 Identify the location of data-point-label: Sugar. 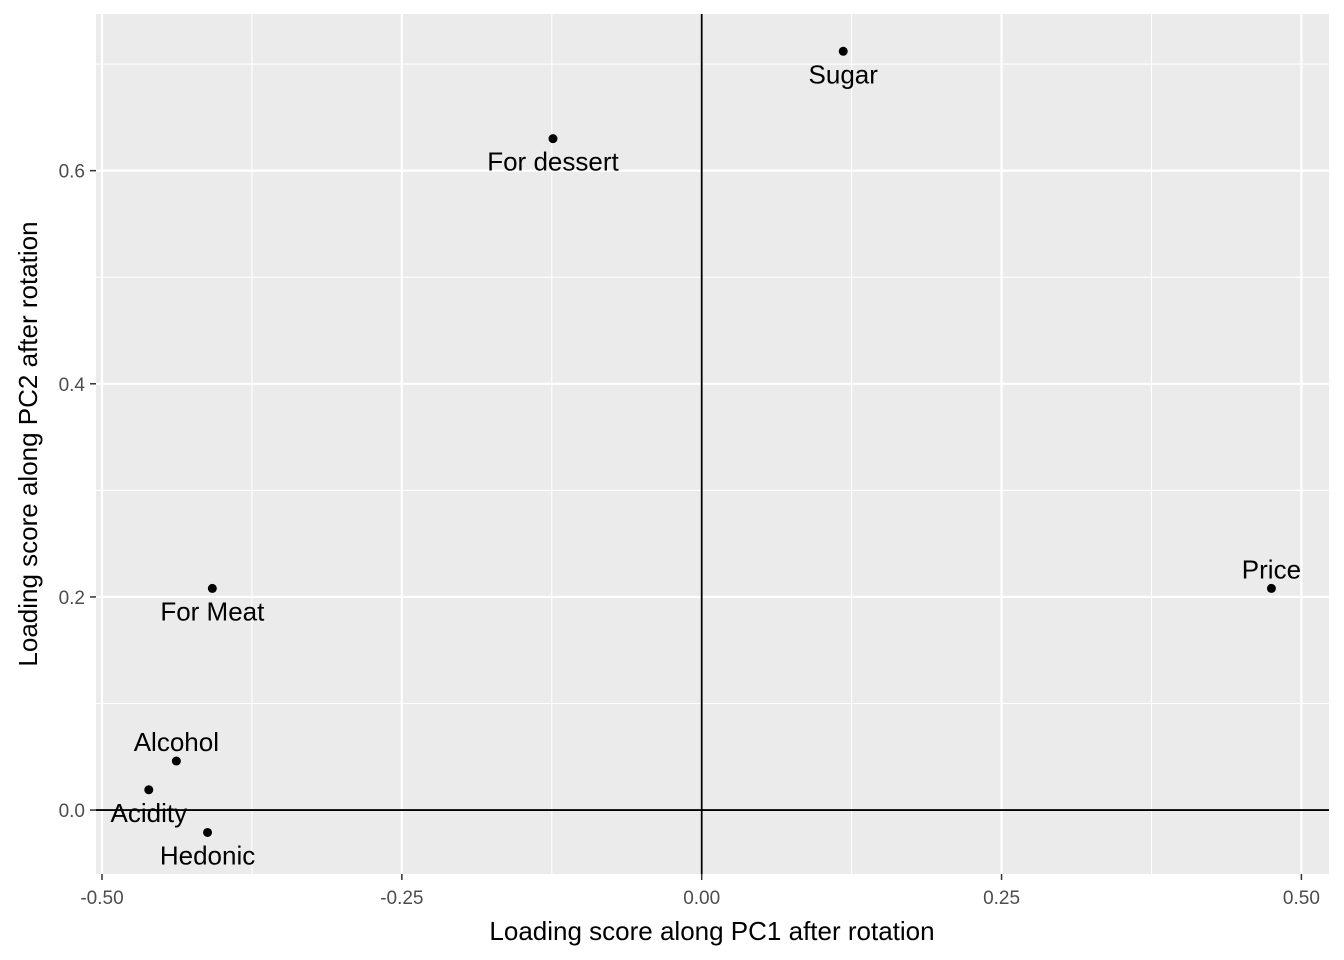
(844, 74).